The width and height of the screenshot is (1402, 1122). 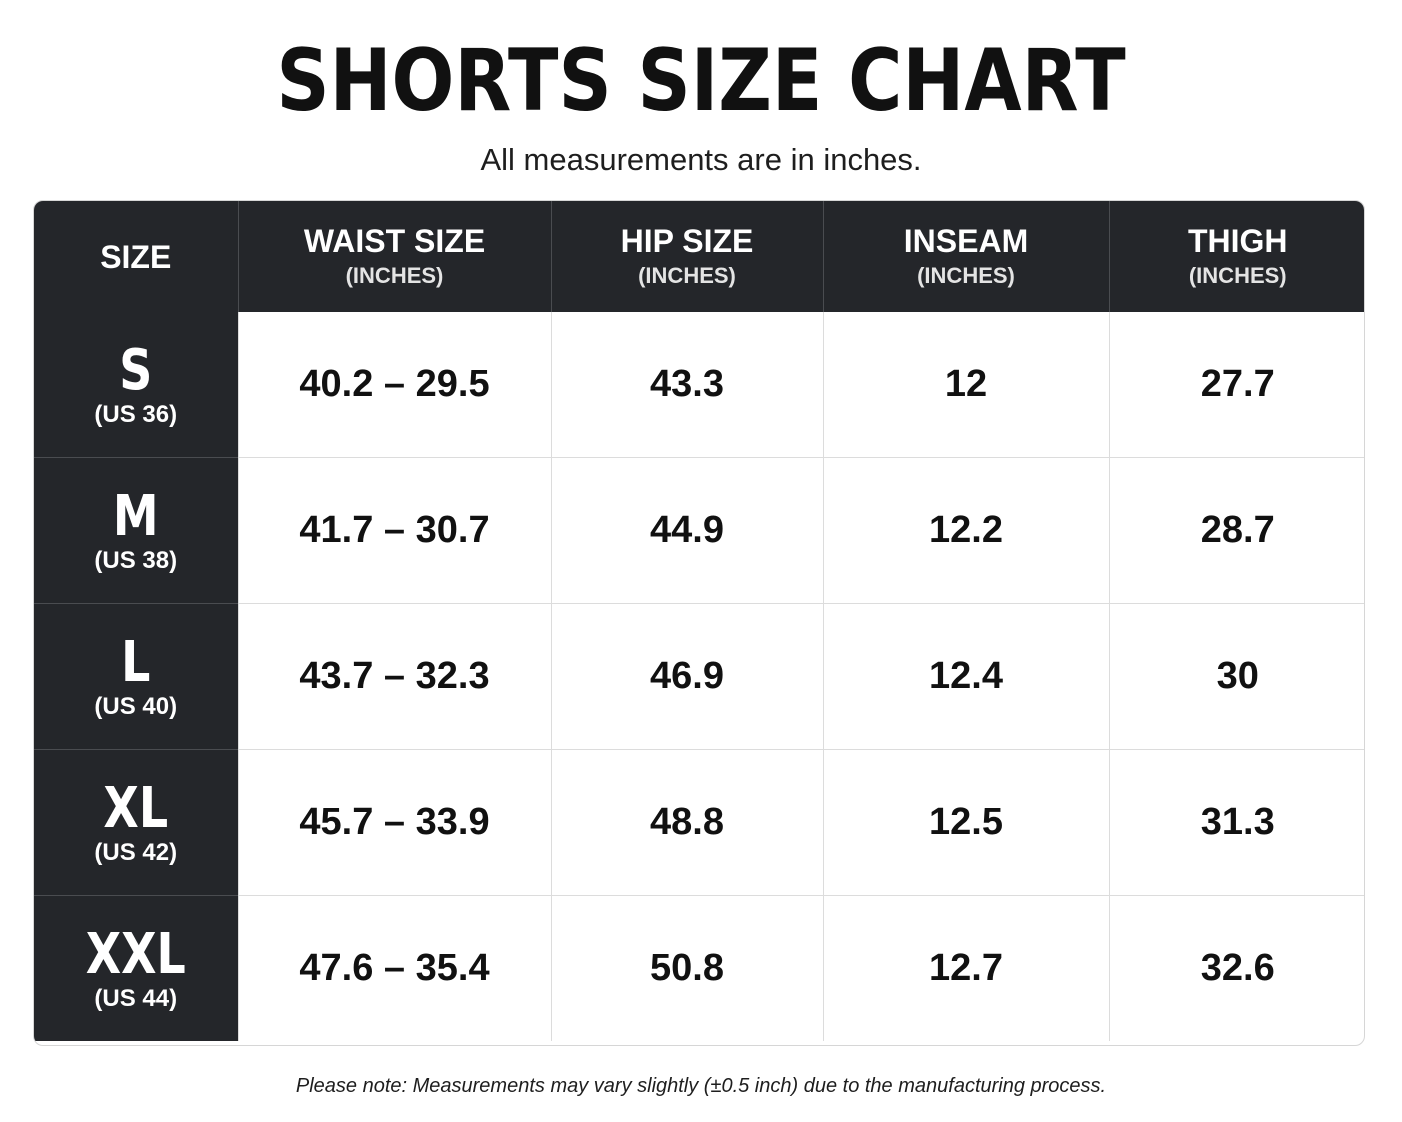 I want to click on table-row: L (US 40) 43.7 – 32.3 46.9 12.4 30, so click(x=699, y=676).